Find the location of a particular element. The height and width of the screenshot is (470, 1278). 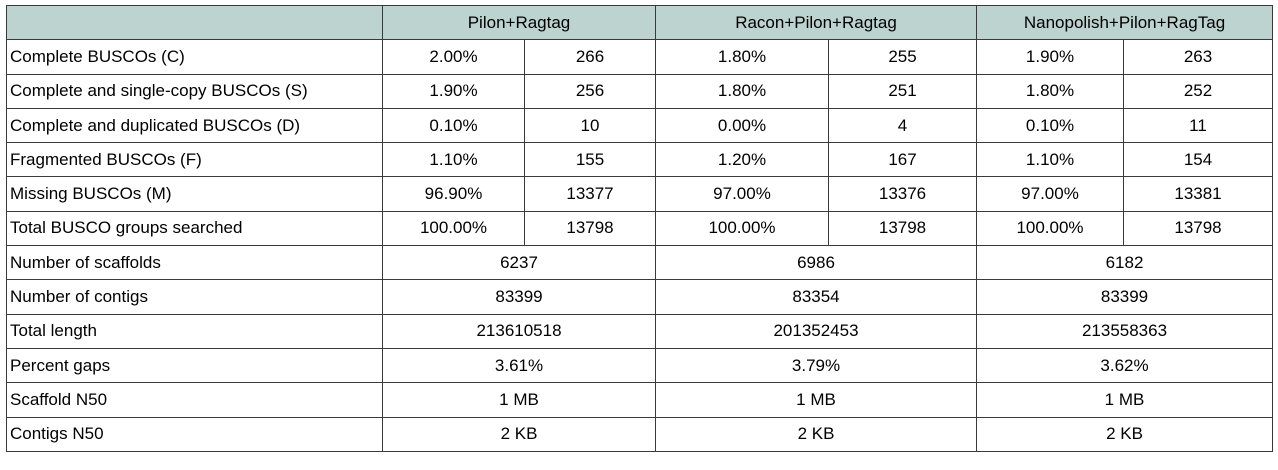

cell-value: 252 is located at coordinates (1198, 91).